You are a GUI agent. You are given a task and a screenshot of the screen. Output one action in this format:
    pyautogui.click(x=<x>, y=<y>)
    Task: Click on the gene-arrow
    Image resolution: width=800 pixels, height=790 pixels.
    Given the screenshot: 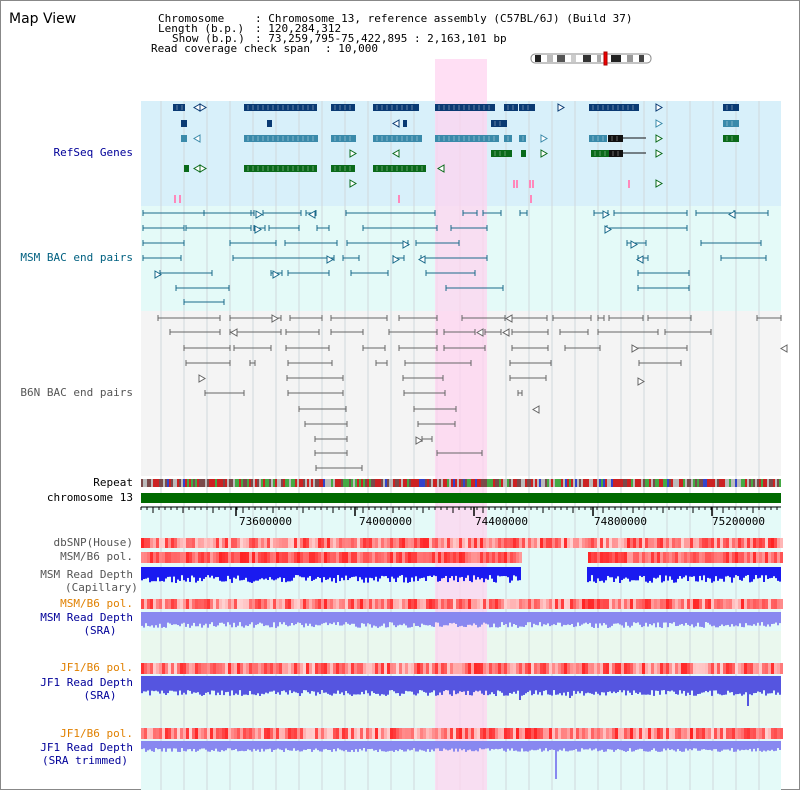 What is the action you would take?
    pyautogui.click(x=506, y=332)
    